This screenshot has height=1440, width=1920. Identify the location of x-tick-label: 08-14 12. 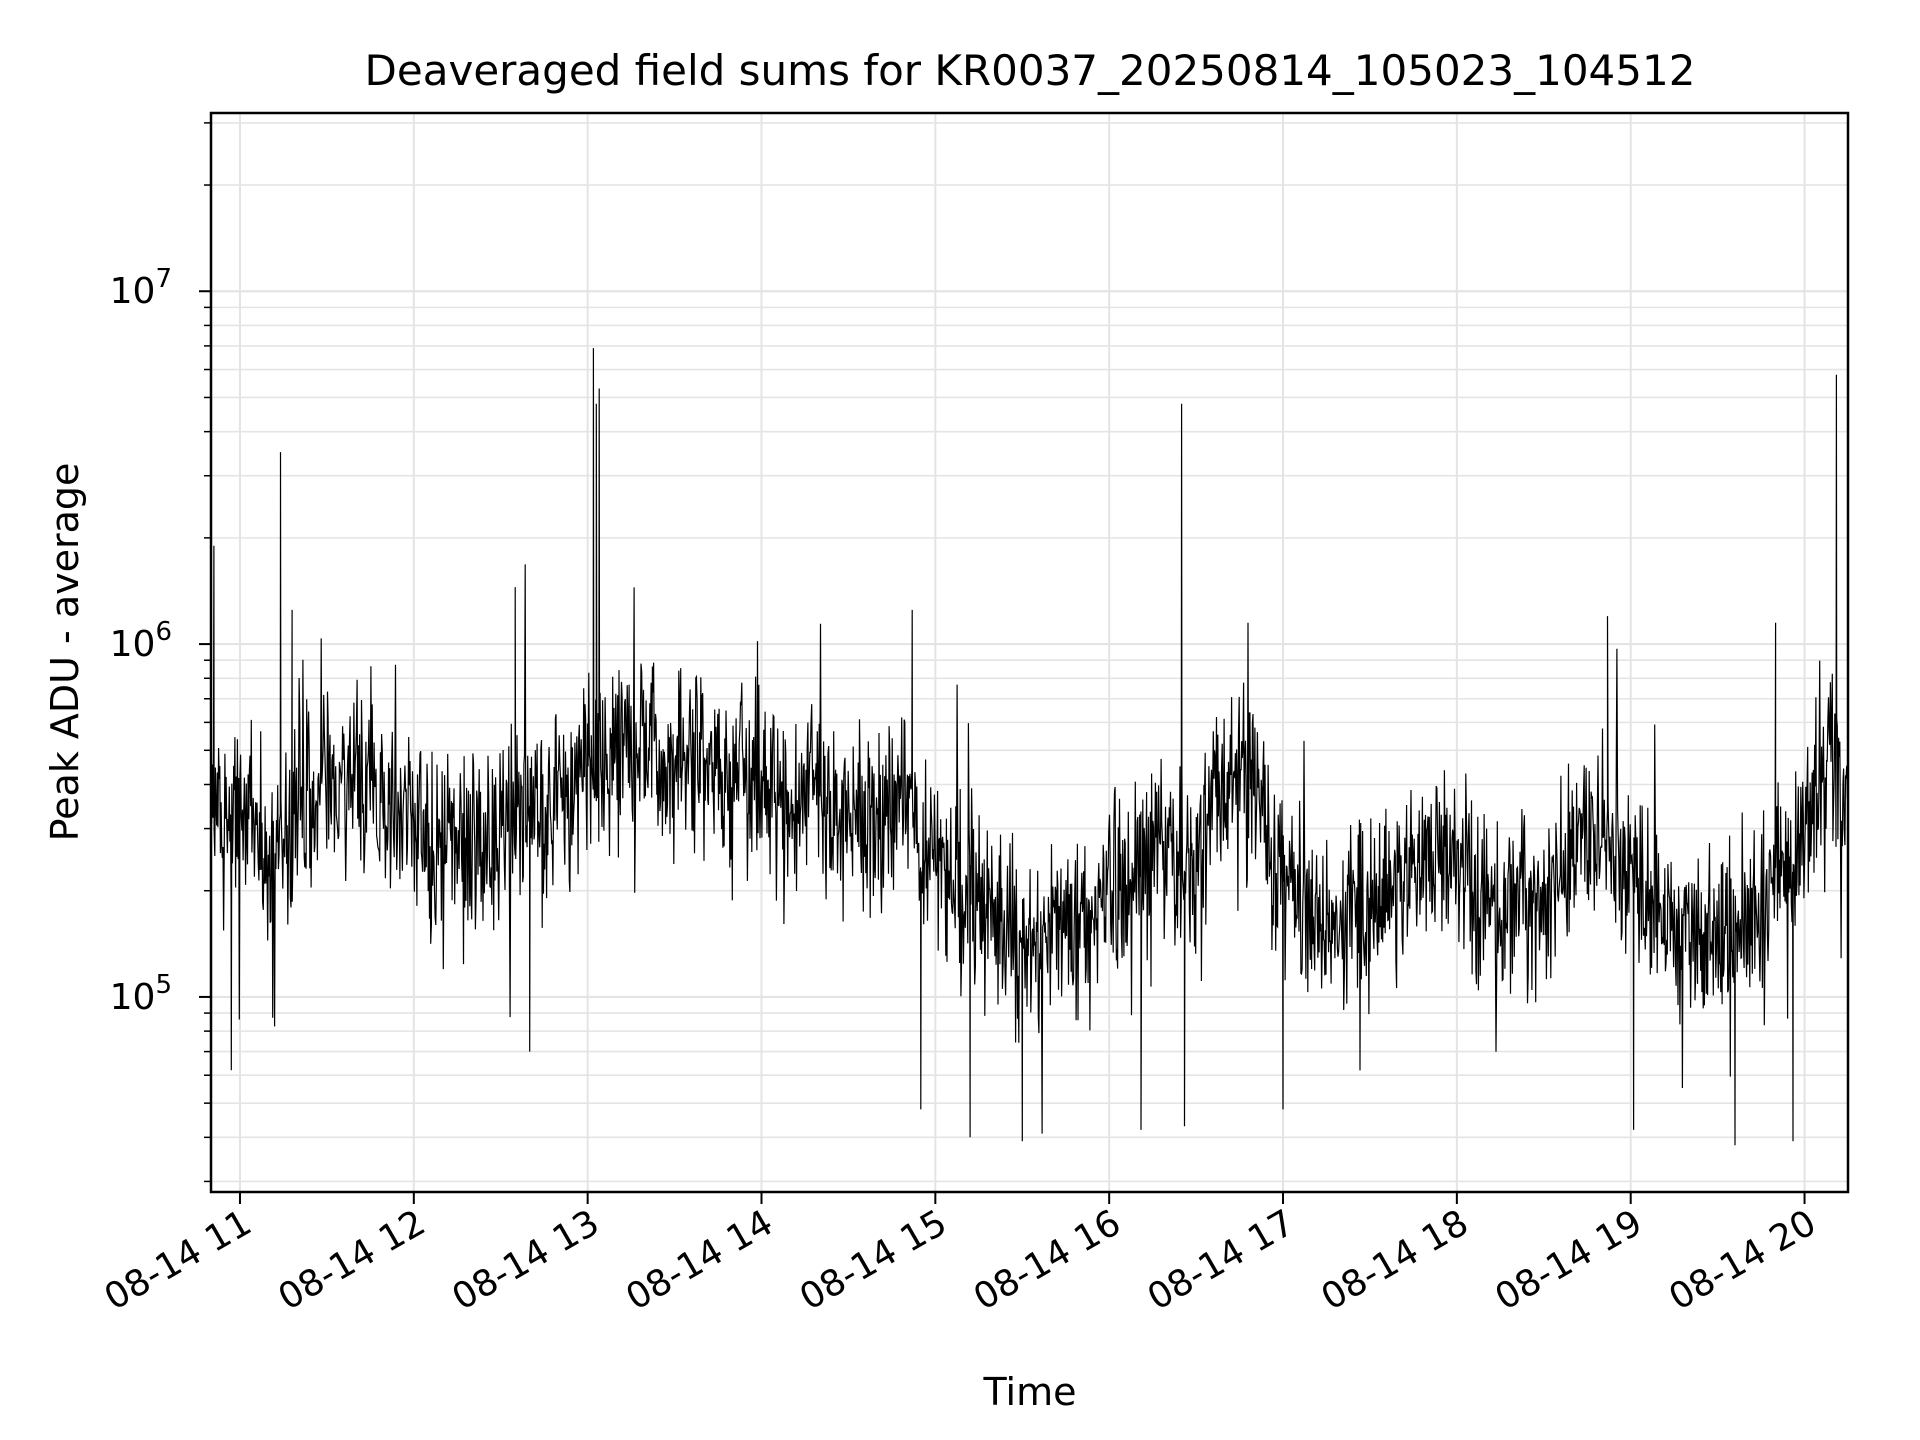
(352, 1260).